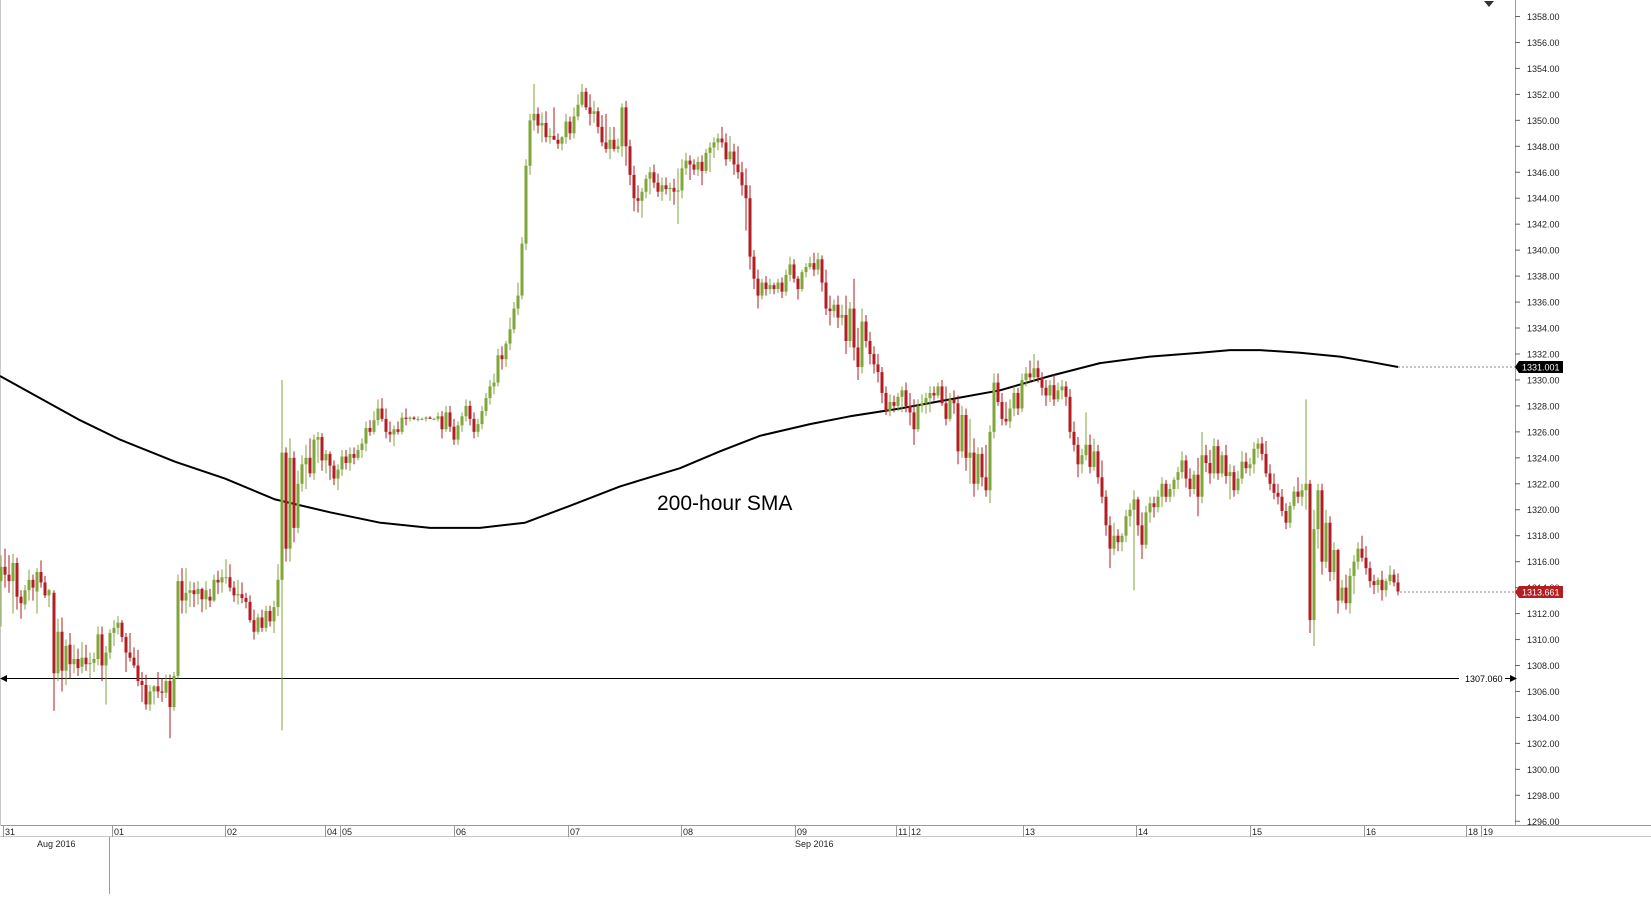 The height and width of the screenshot is (899, 1651). Describe the element at coordinates (724, 503) in the screenshot. I see `sma-annotation-label: 200-hour SMA` at that location.